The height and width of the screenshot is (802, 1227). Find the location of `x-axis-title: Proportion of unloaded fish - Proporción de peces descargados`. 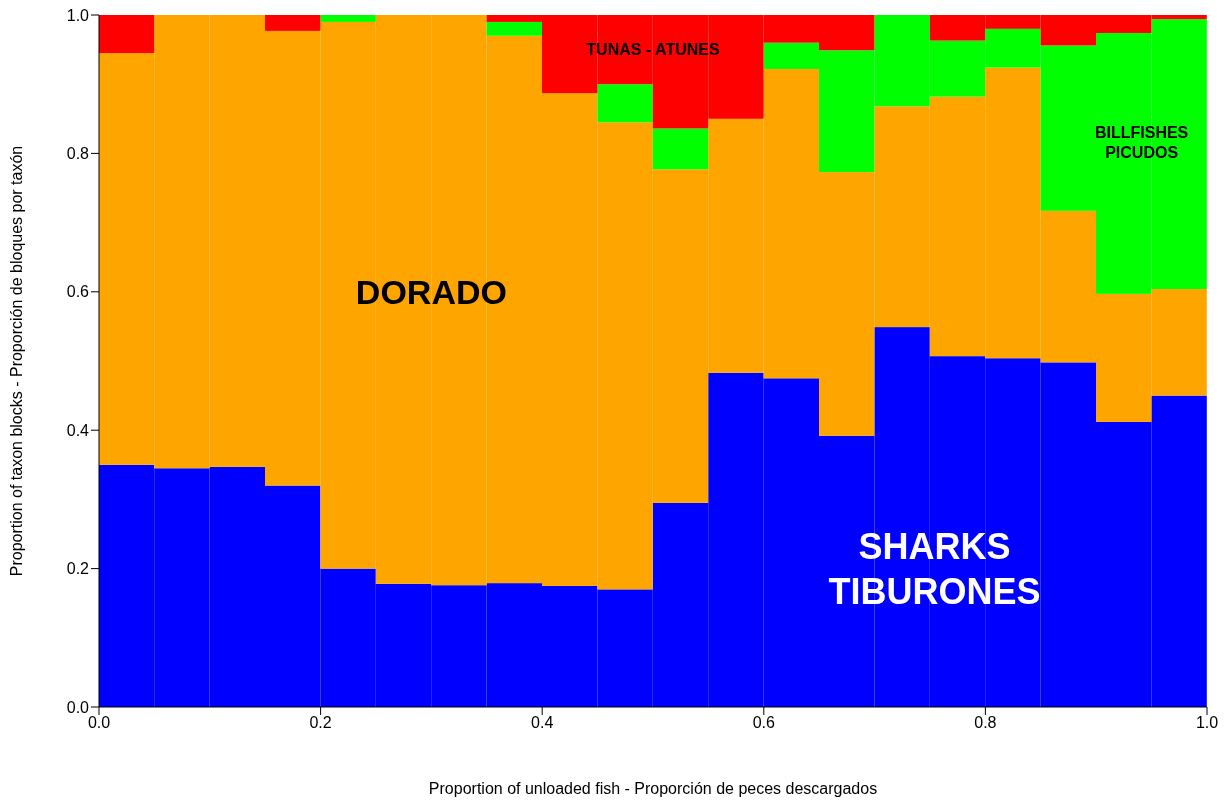

x-axis-title: Proportion of unloaded fish - Proporción de peces descargados is located at coordinates (653, 788).